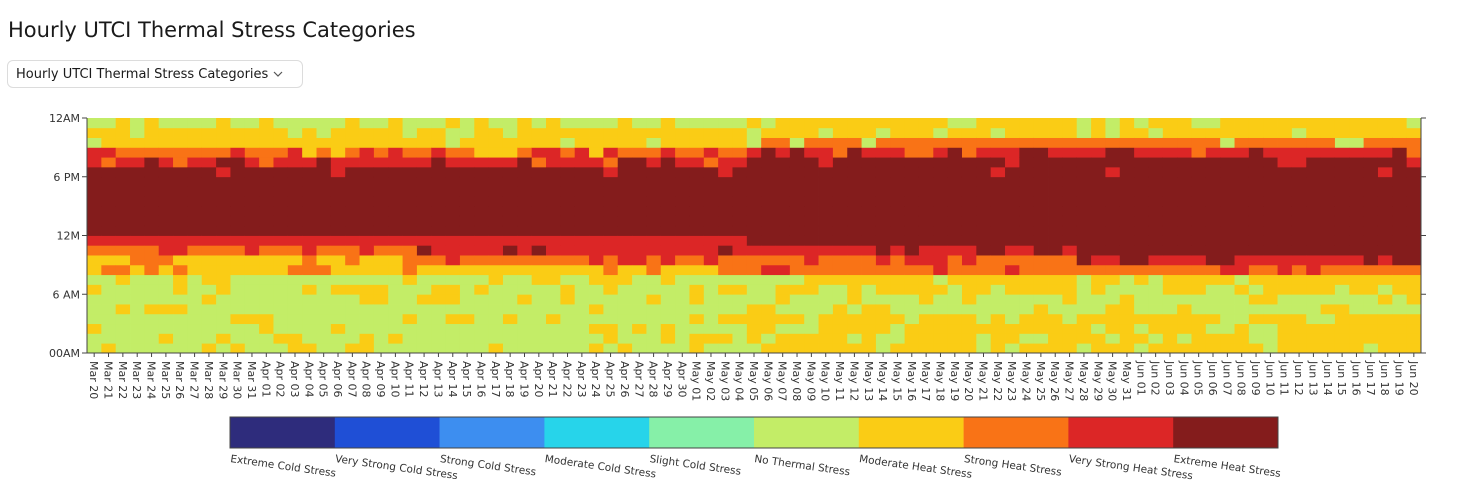  Describe the element at coordinates (155, 74) in the screenshot. I see `chart-type-dropdown: Hourly UTCI Thermal Stress Categories` at that location.